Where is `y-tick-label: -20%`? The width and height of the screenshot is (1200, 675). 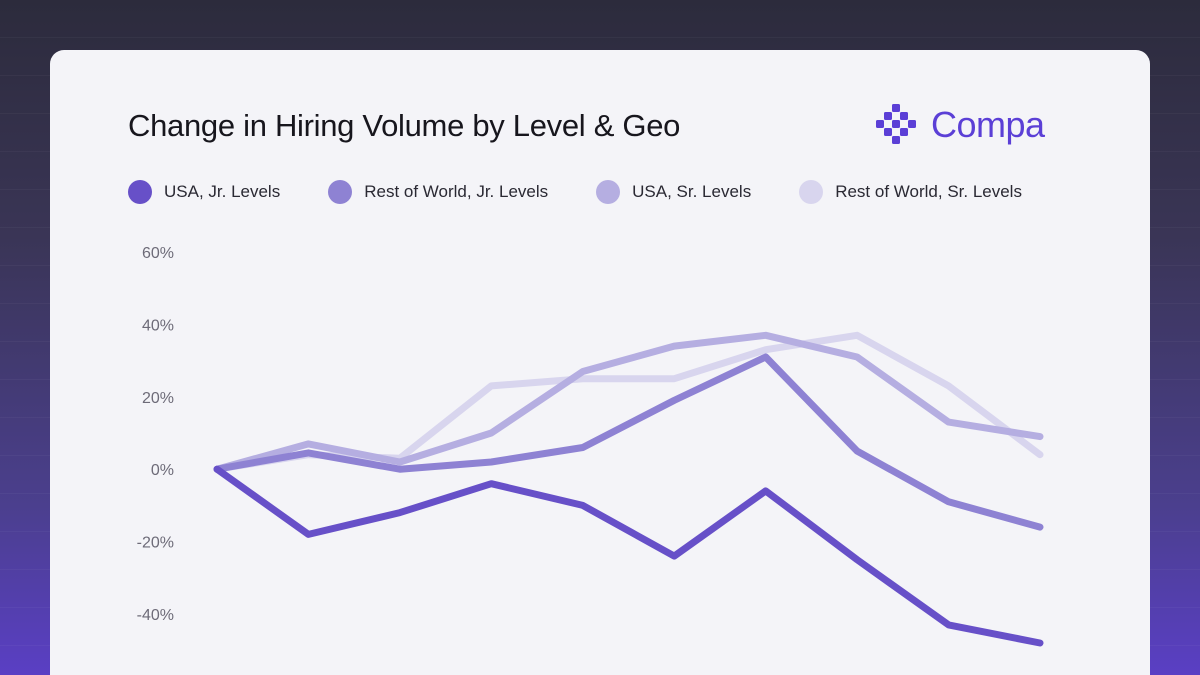 y-tick-label: -20% is located at coordinates (155, 543).